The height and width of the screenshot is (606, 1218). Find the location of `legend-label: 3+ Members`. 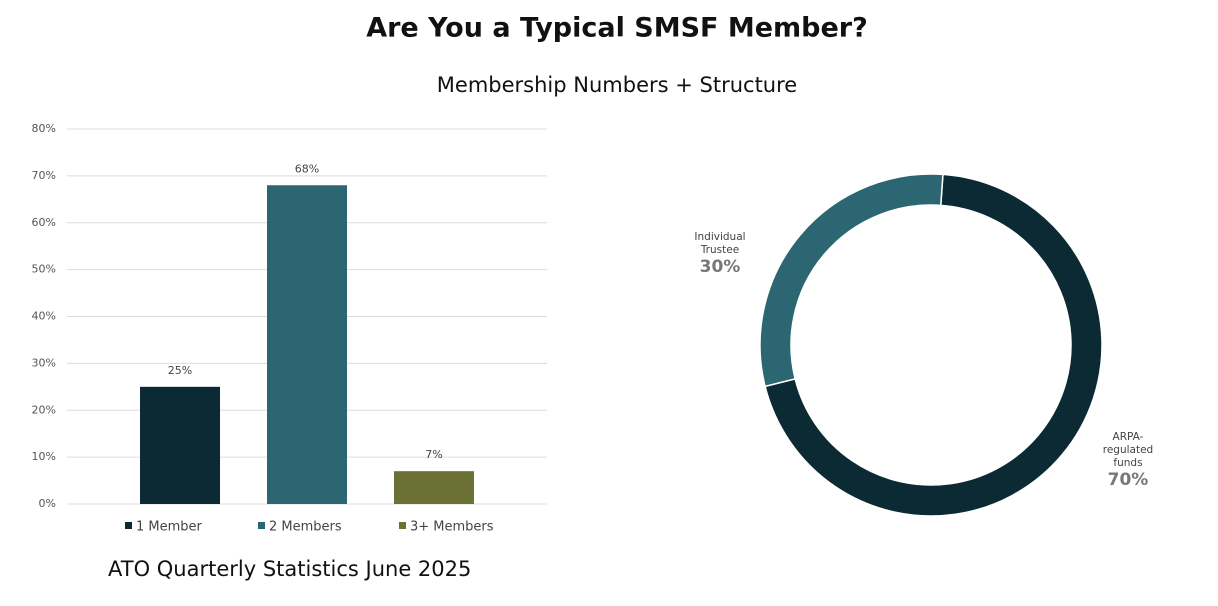

legend-label: 3+ Members is located at coordinates (452, 527).